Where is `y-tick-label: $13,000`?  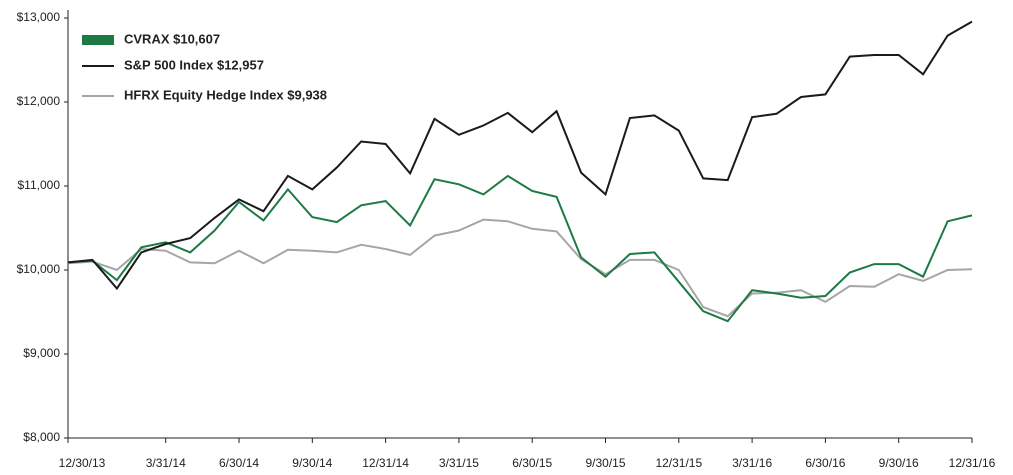
y-tick-label: $13,000 is located at coordinates (39, 17).